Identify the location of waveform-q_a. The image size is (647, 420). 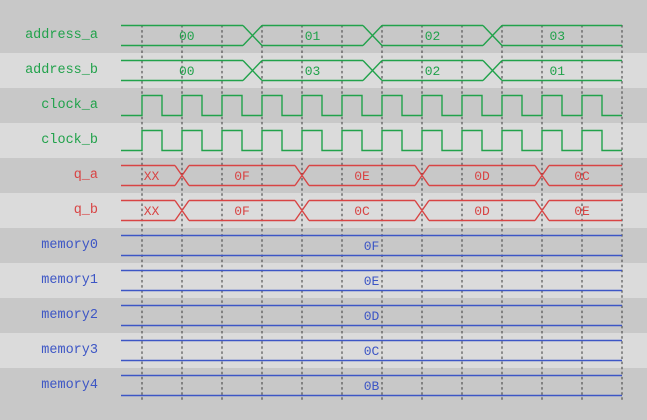
(371, 175).